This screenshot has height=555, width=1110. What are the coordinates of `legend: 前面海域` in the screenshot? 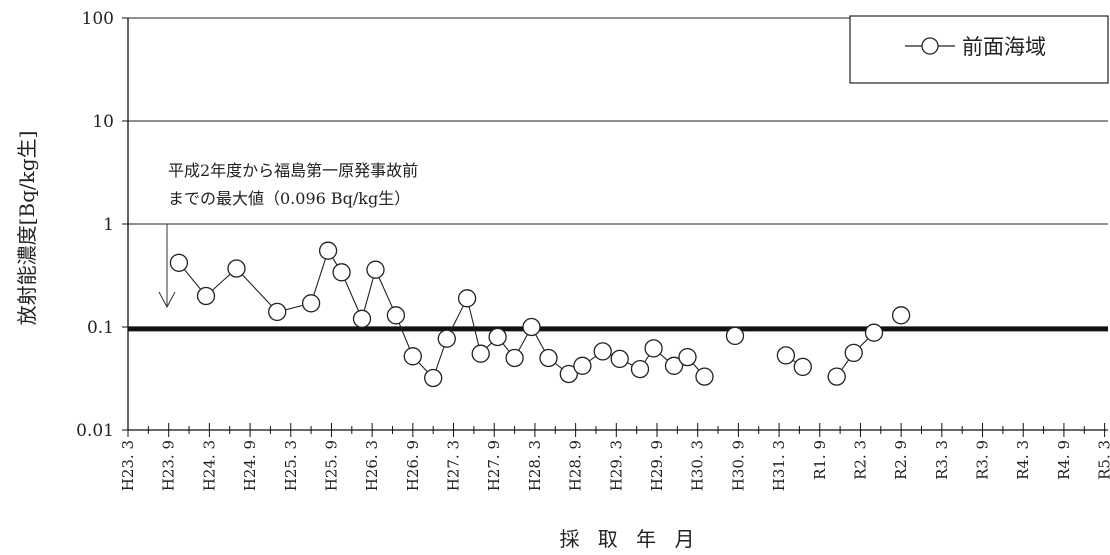 It's located at (979, 49).